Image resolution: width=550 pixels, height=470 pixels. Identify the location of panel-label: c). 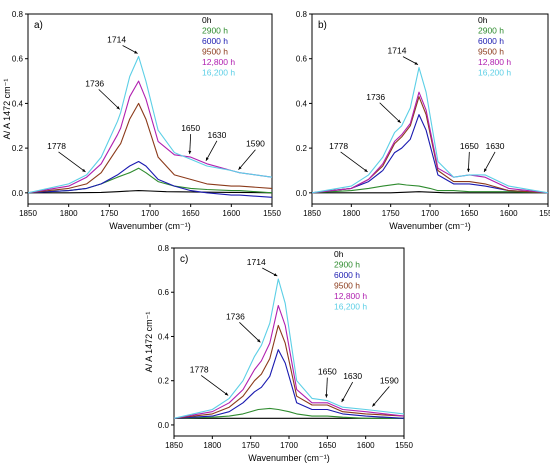
(184, 259).